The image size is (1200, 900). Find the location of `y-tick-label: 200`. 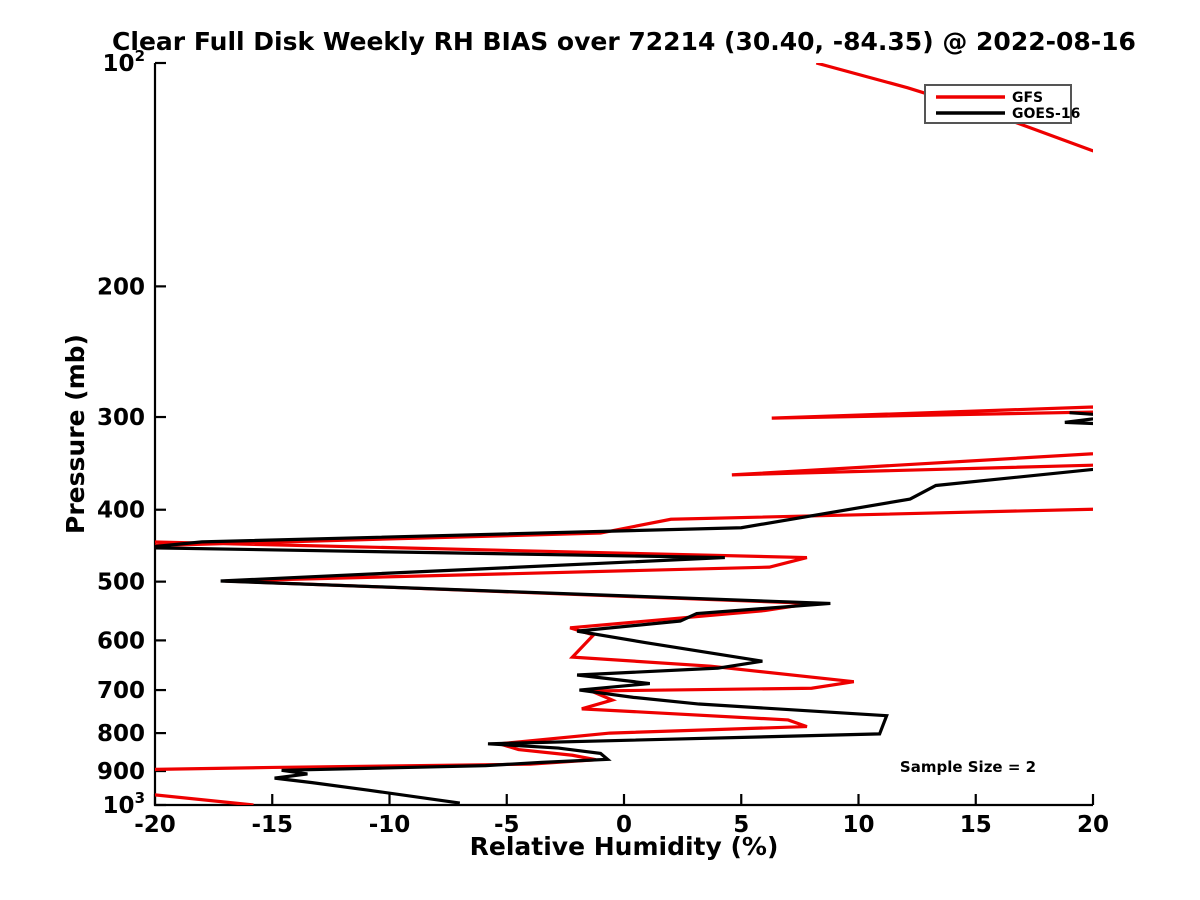

y-tick-label: 200 is located at coordinates (121, 287).